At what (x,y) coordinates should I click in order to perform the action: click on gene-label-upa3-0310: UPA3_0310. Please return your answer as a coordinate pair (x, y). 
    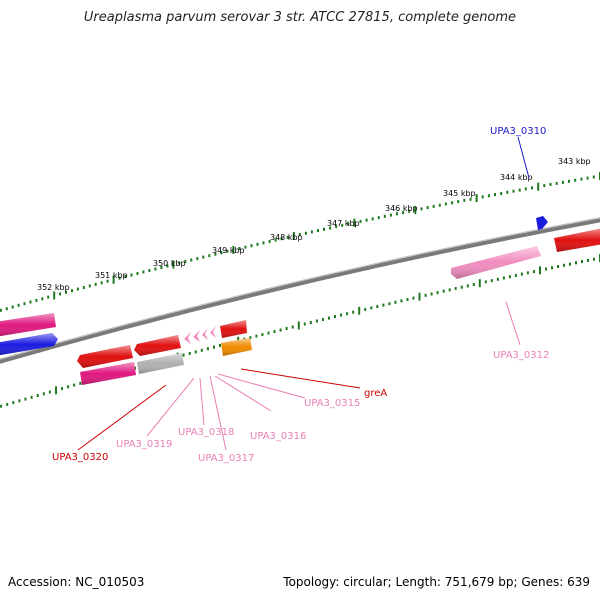
    Looking at the image, I should click on (518, 131).